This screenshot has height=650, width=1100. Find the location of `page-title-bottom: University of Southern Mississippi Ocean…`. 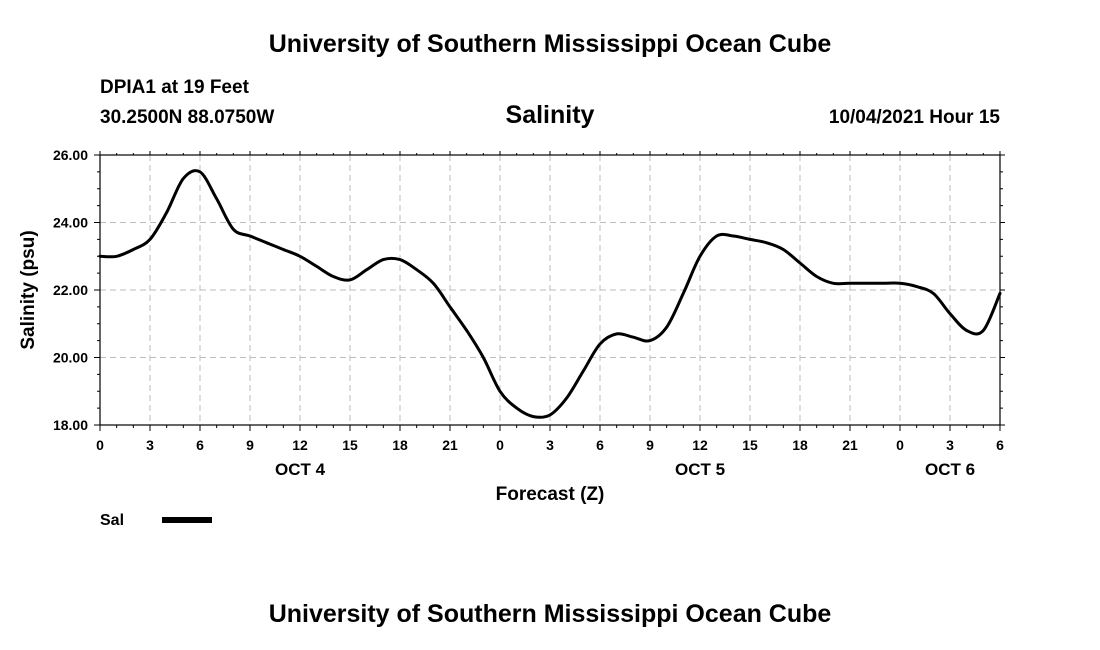

page-title-bottom: University of Southern Mississippi Ocean… is located at coordinates (550, 614).